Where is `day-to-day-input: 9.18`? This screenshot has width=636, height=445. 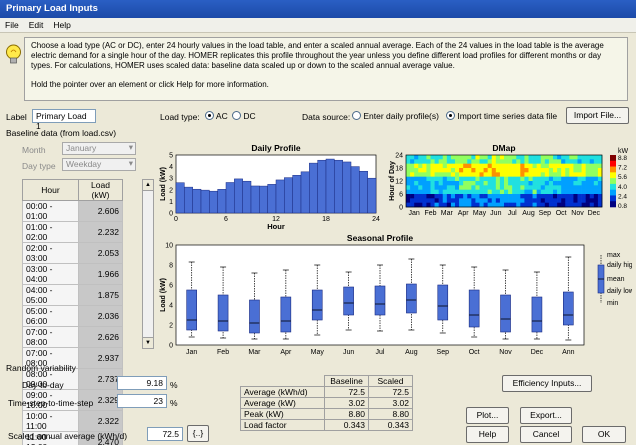 day-to-day-input: 9.18 is located at coordinates (142, 383).